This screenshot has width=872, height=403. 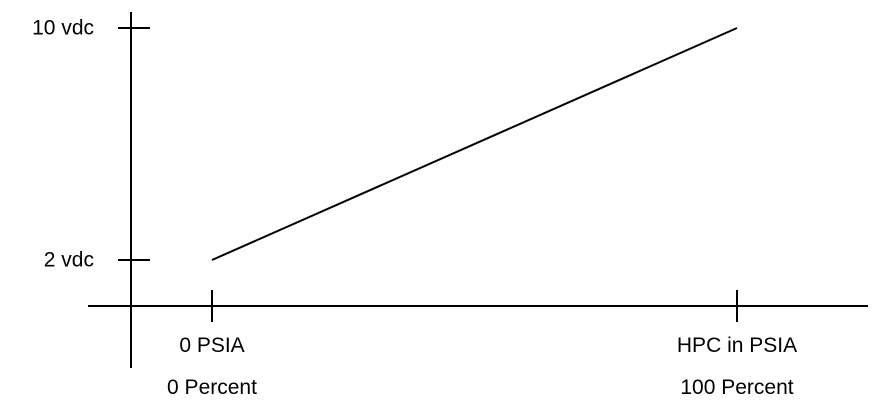 What do you see at coordinates (69, 260) in the screenshot?
I see `y-tick-label-2vdc: 2 vdc` at bounding box center [69, 260].